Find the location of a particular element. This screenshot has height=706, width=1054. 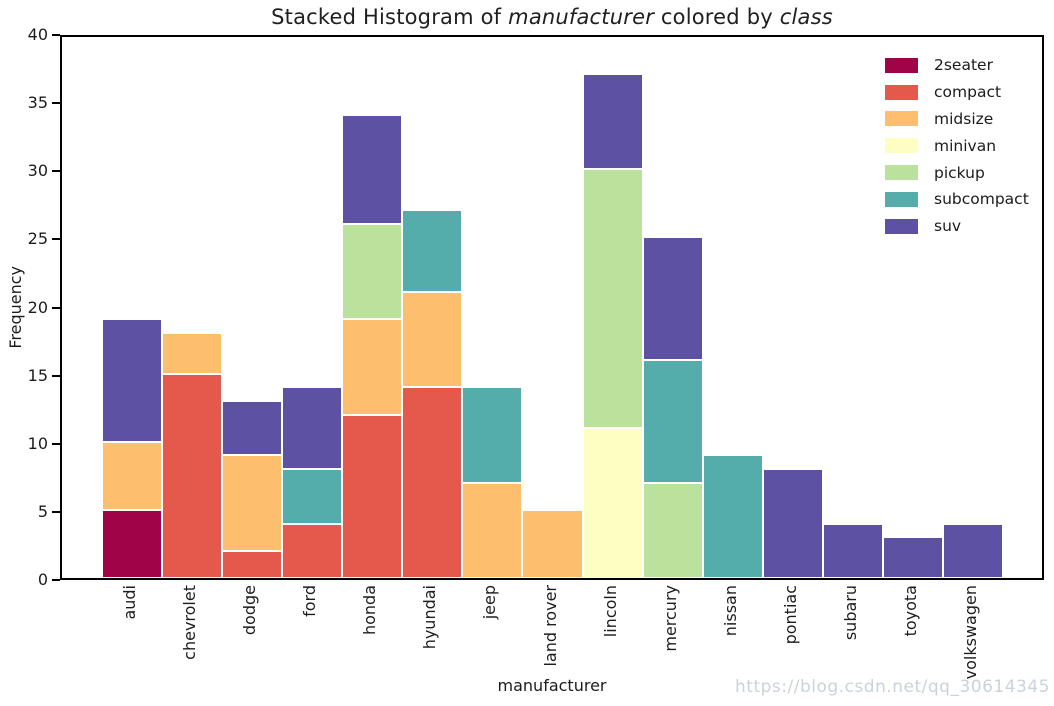

x-tick-label-pontiac: pontiac is located at coordinates (790, 615).